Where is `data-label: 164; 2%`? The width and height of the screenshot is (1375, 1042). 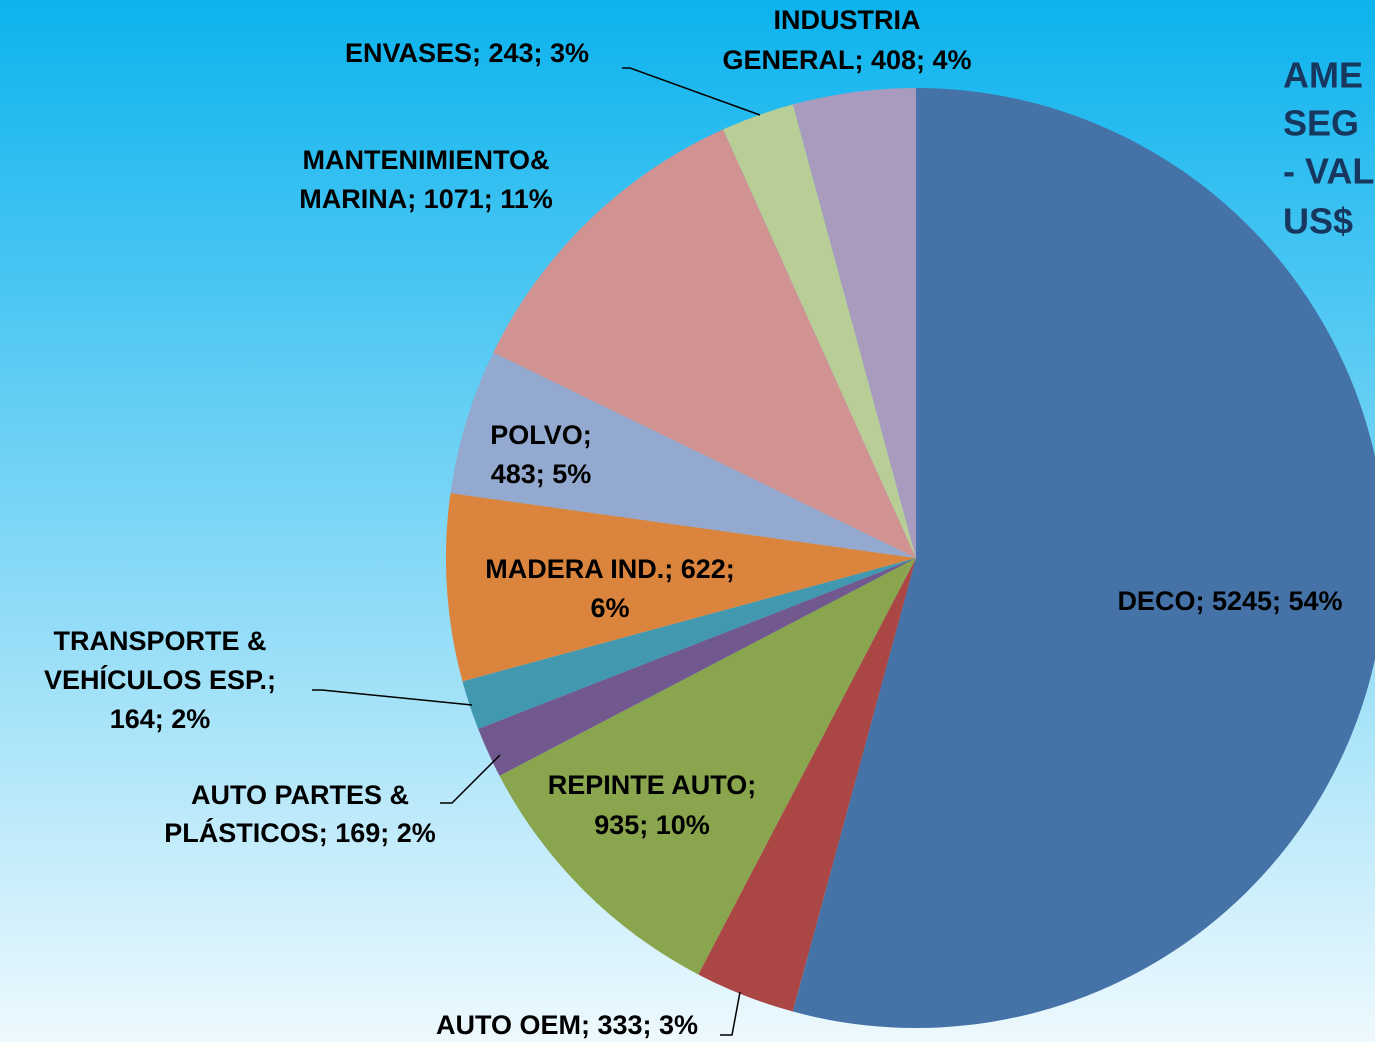 data-label: 164; 2% is located at coordinates (160, 719).